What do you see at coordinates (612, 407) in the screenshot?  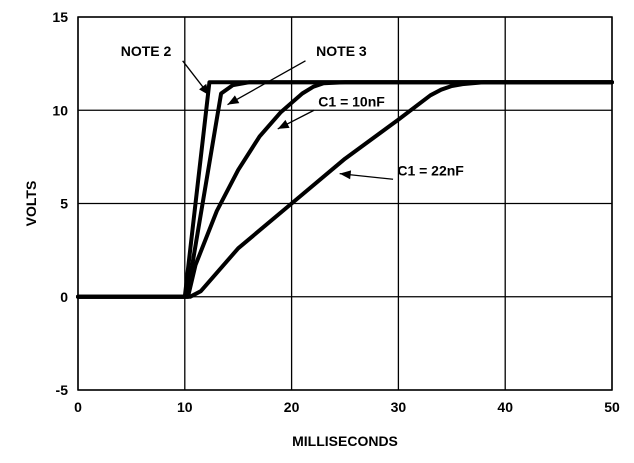 I see `x-tick-label: 50` at bounding box center [612, 407].